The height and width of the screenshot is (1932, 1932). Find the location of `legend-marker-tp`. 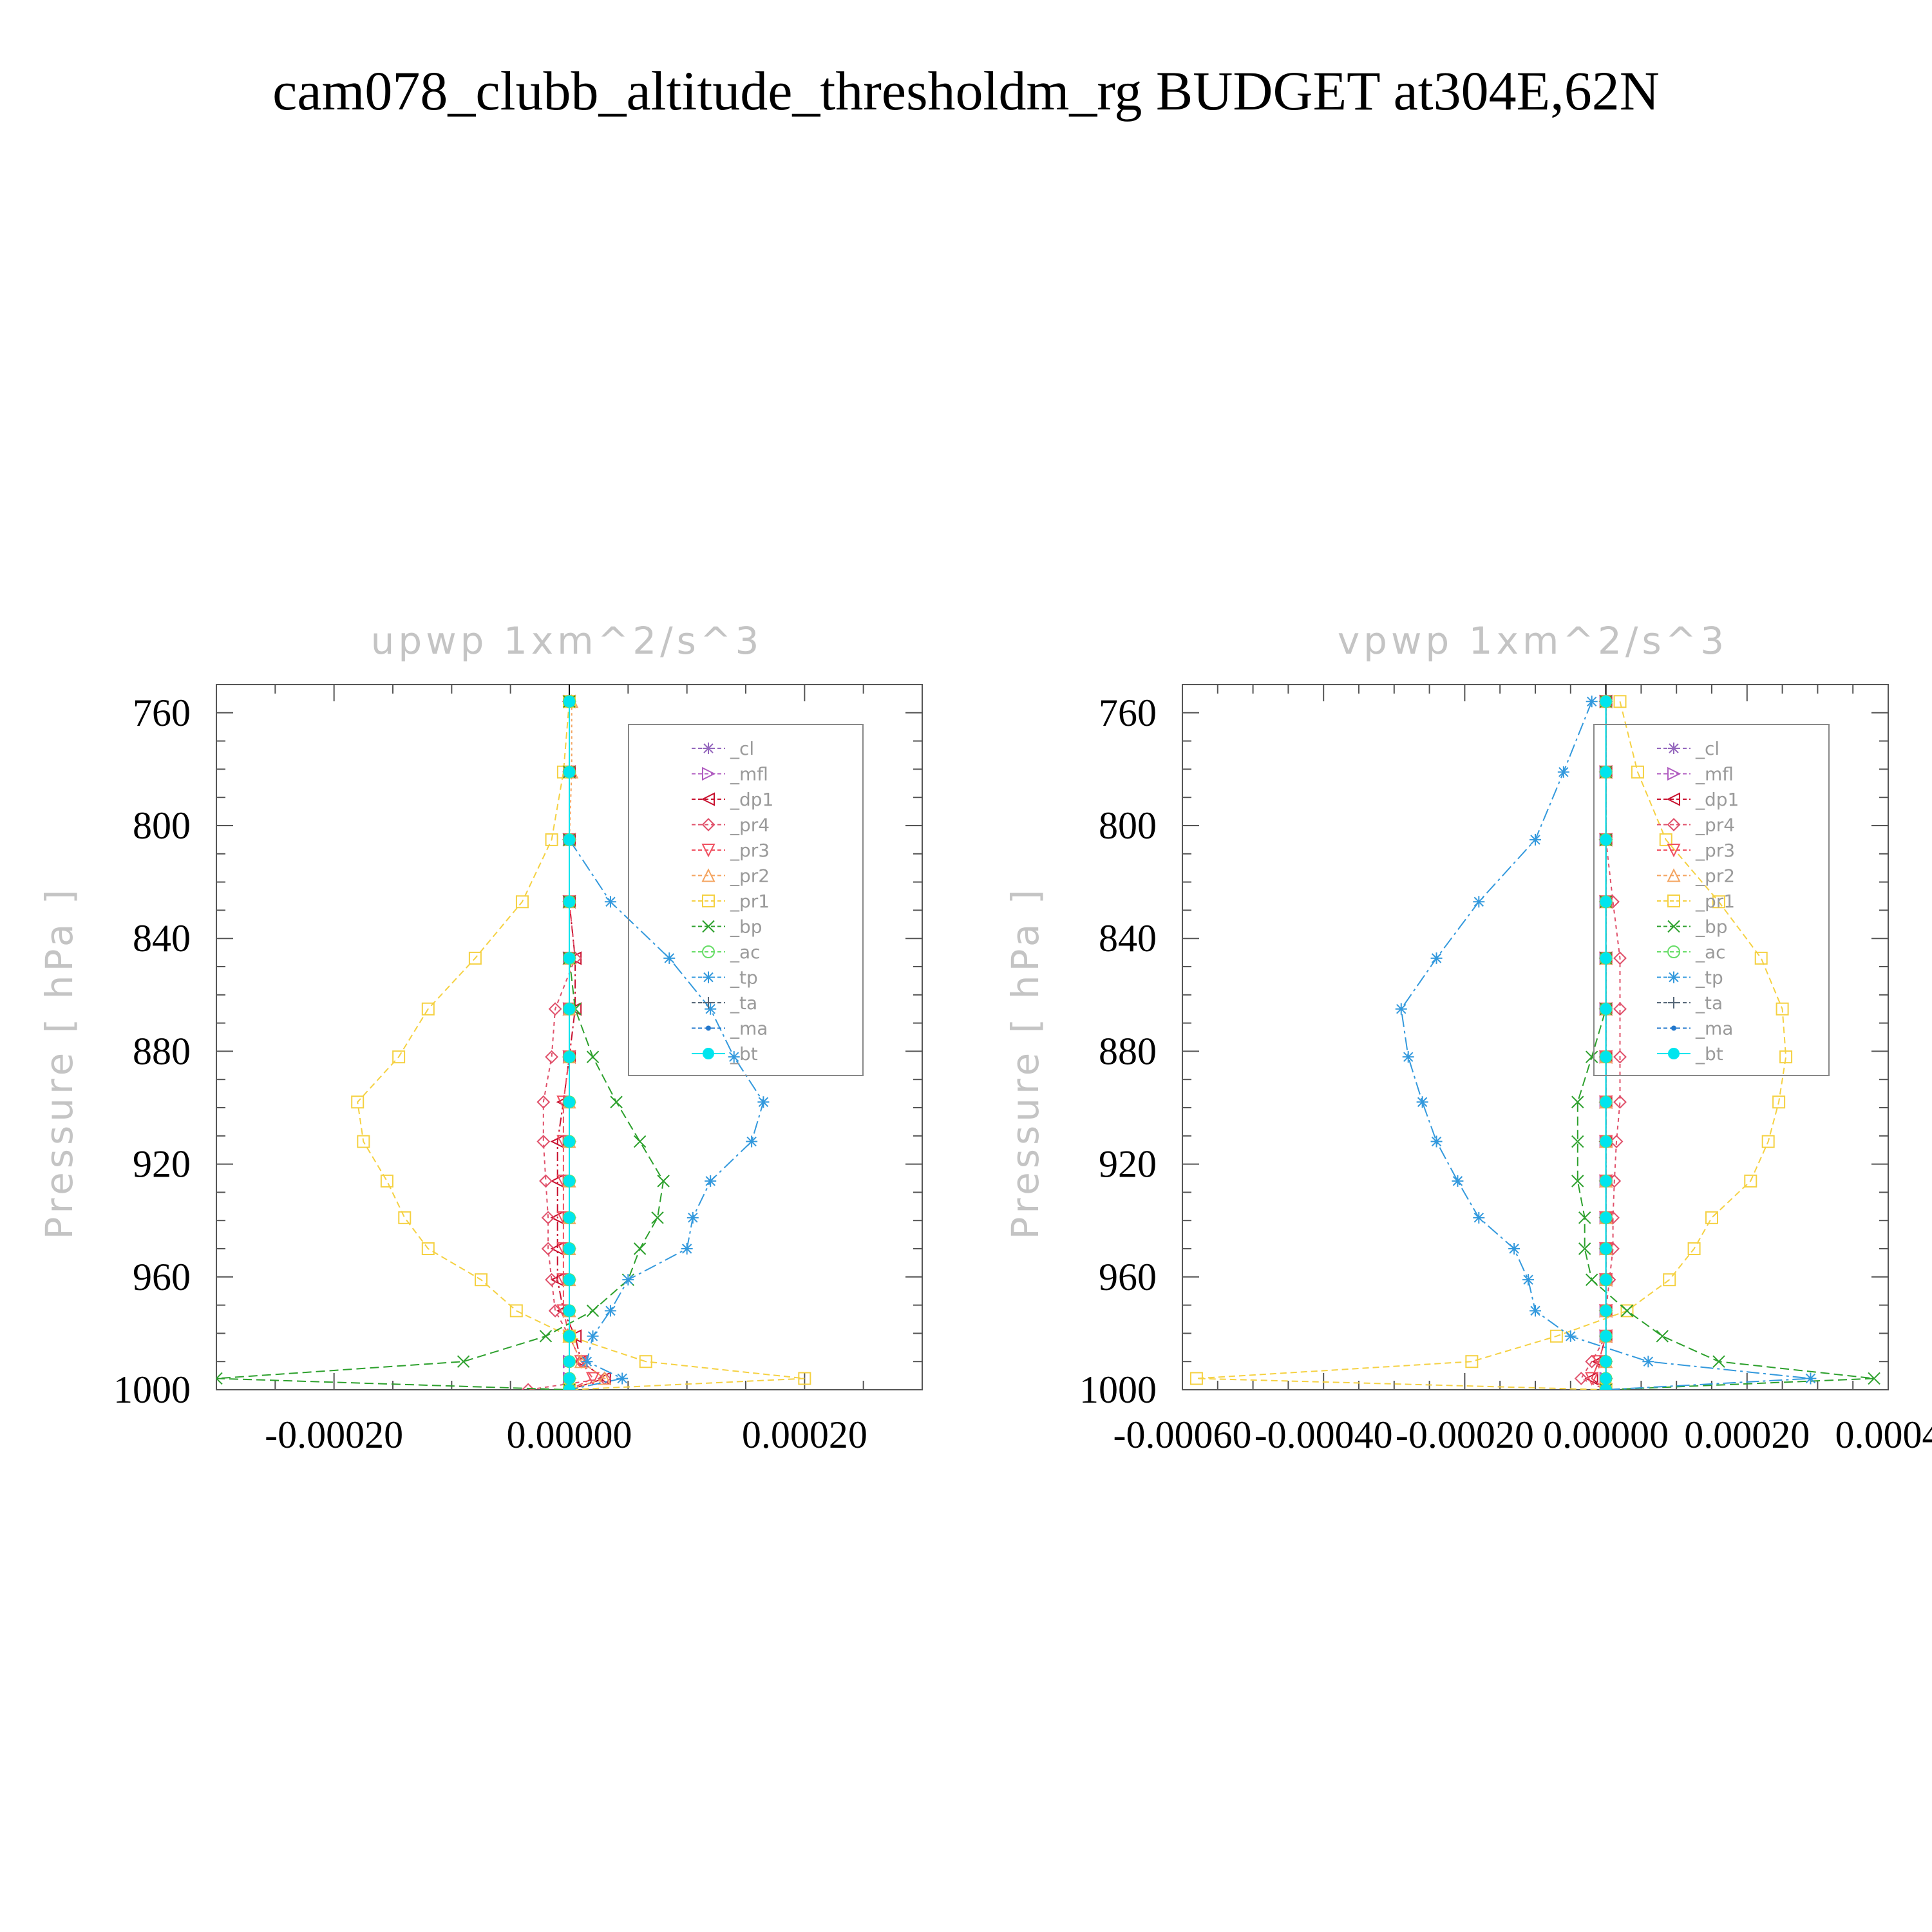

legend-marker-tp is located at coordinates (1674, 977).